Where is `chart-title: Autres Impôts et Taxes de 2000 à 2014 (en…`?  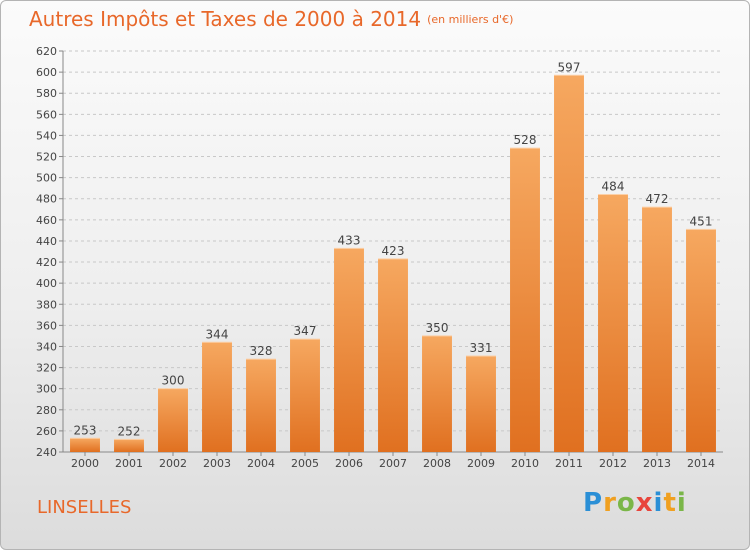
chart-title: Autres Impôts et Taxes de 2000 à 2014 (en… is located at coordinates (271, 19).